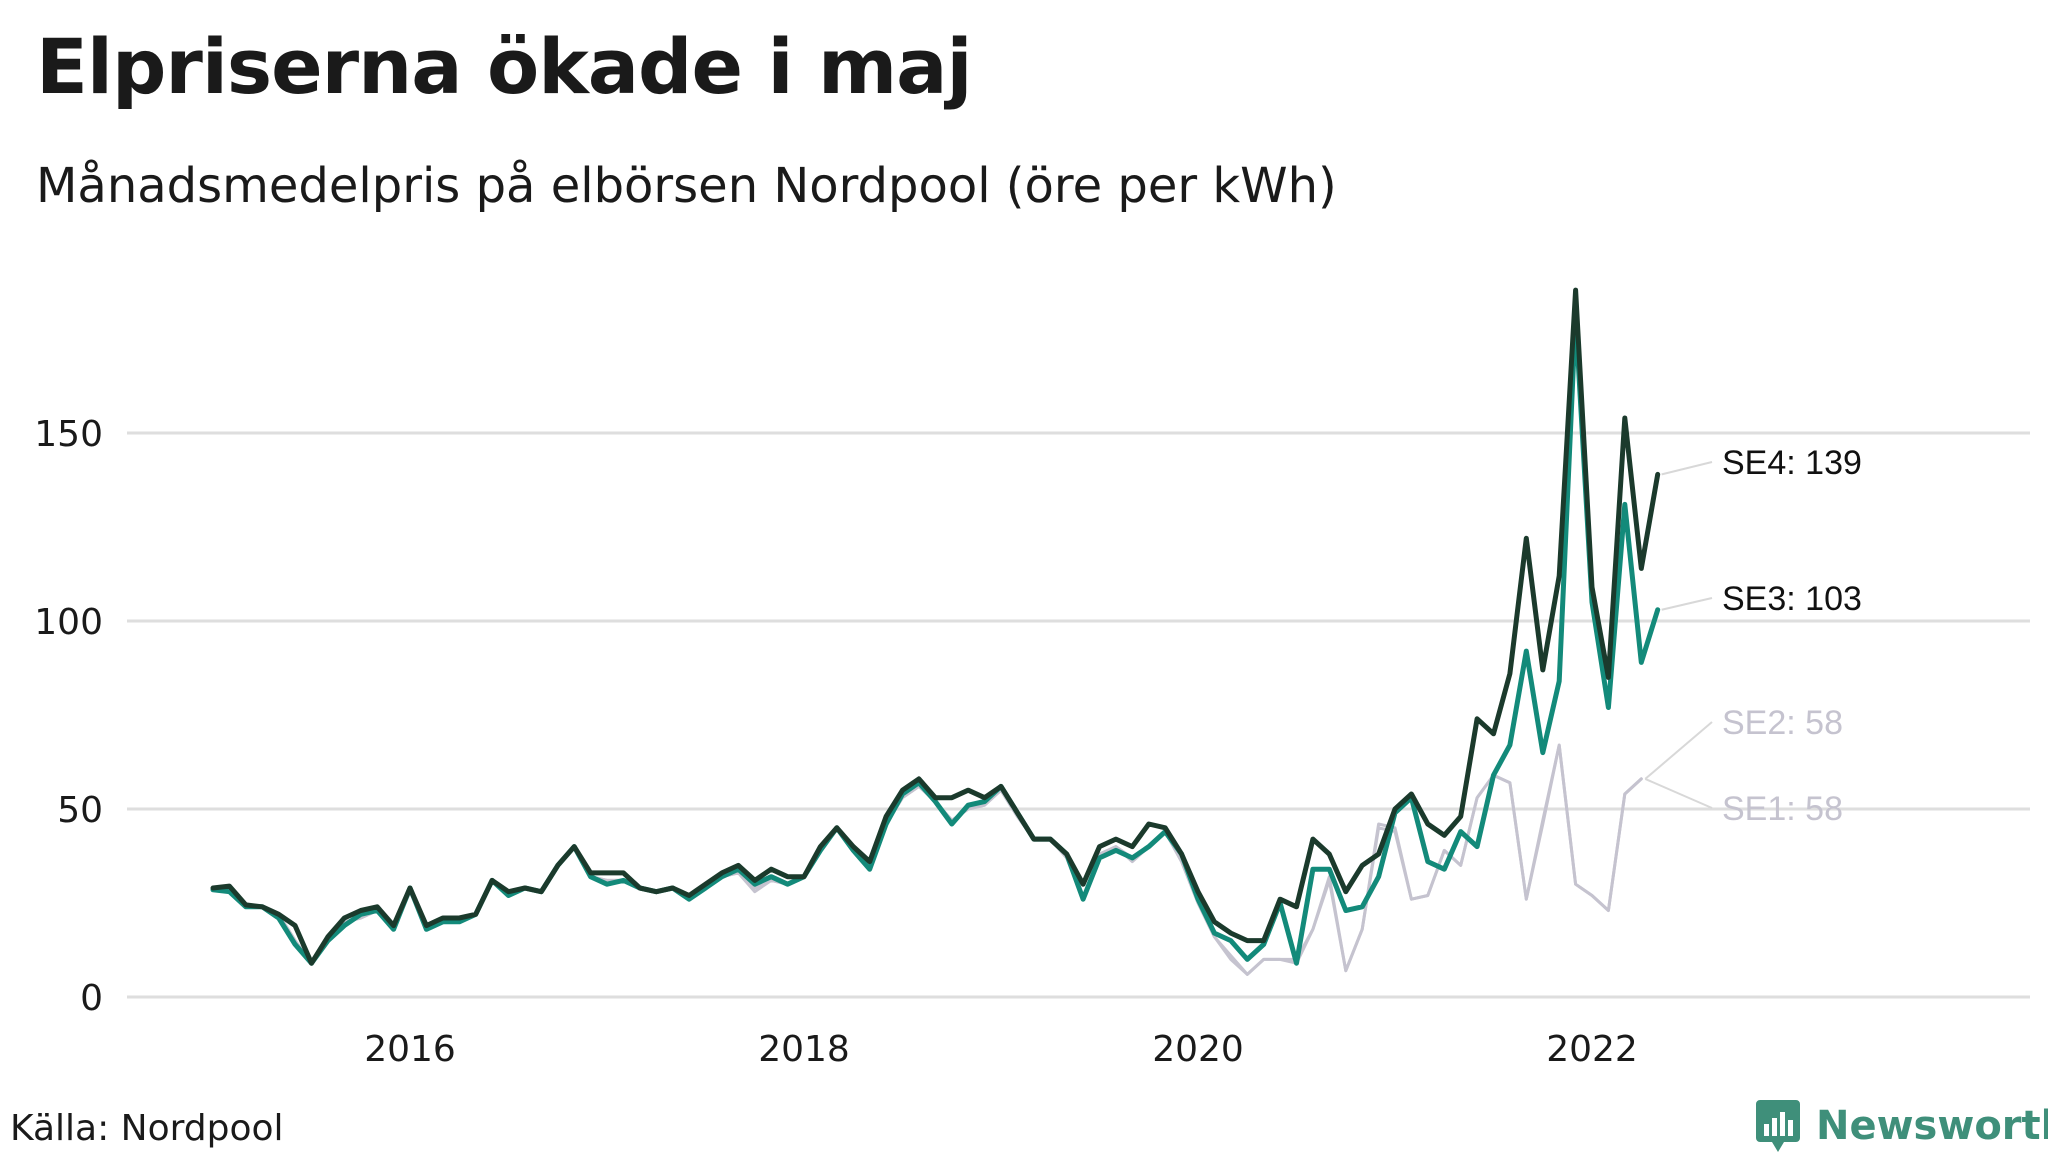 The width and height of the screenshot is (2048, 1154). I want to click on x-tick-label: 2018, so click(804, 1049).